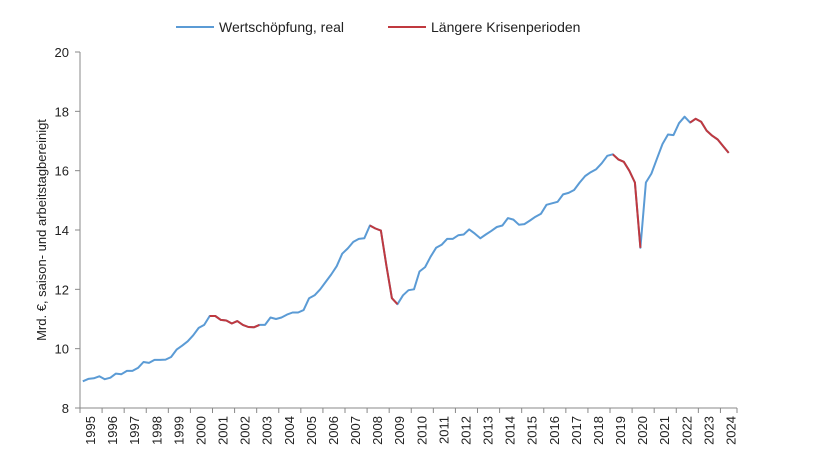 The height and width of the screenshot is (458, 836). Describe the element at coordinates (576, 430) in the screenshot. I see `x-tick-label: 2017` at that location.